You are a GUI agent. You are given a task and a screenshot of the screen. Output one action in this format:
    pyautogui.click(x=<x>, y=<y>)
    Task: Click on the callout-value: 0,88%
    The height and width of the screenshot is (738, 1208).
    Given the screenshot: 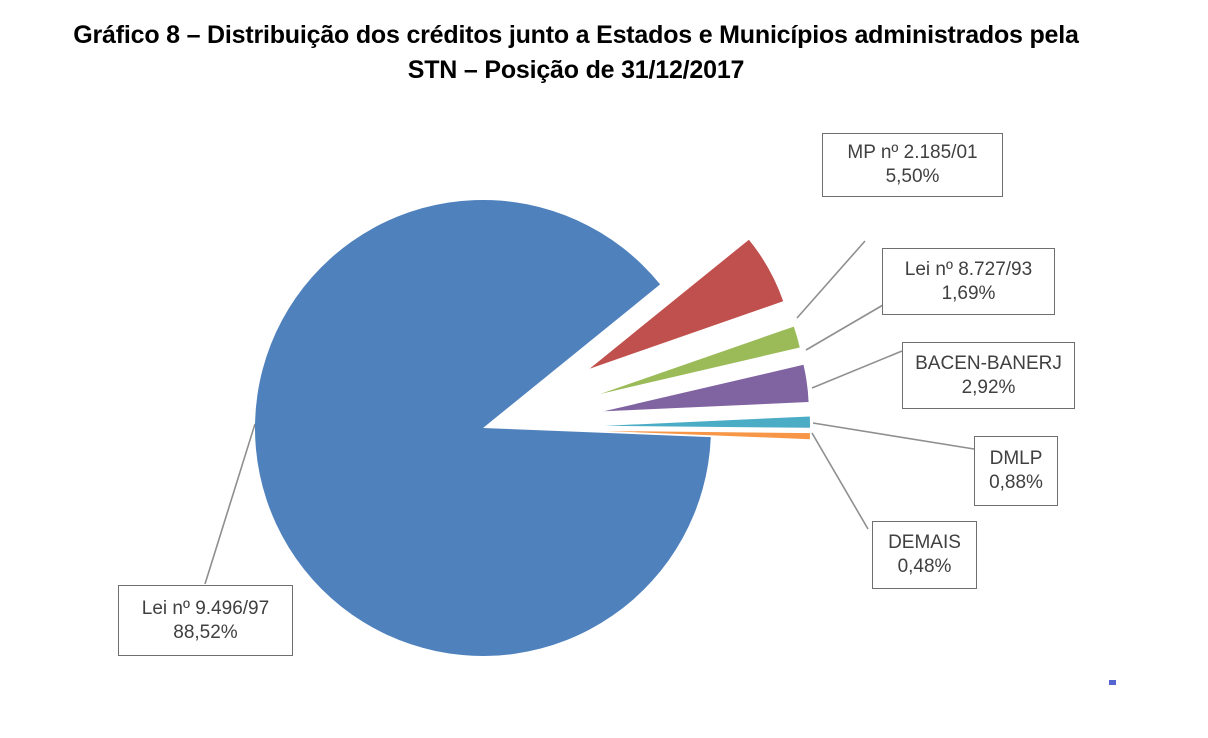 What is the action you would take?
    pyautogui.click(x=1016, y=482)
    